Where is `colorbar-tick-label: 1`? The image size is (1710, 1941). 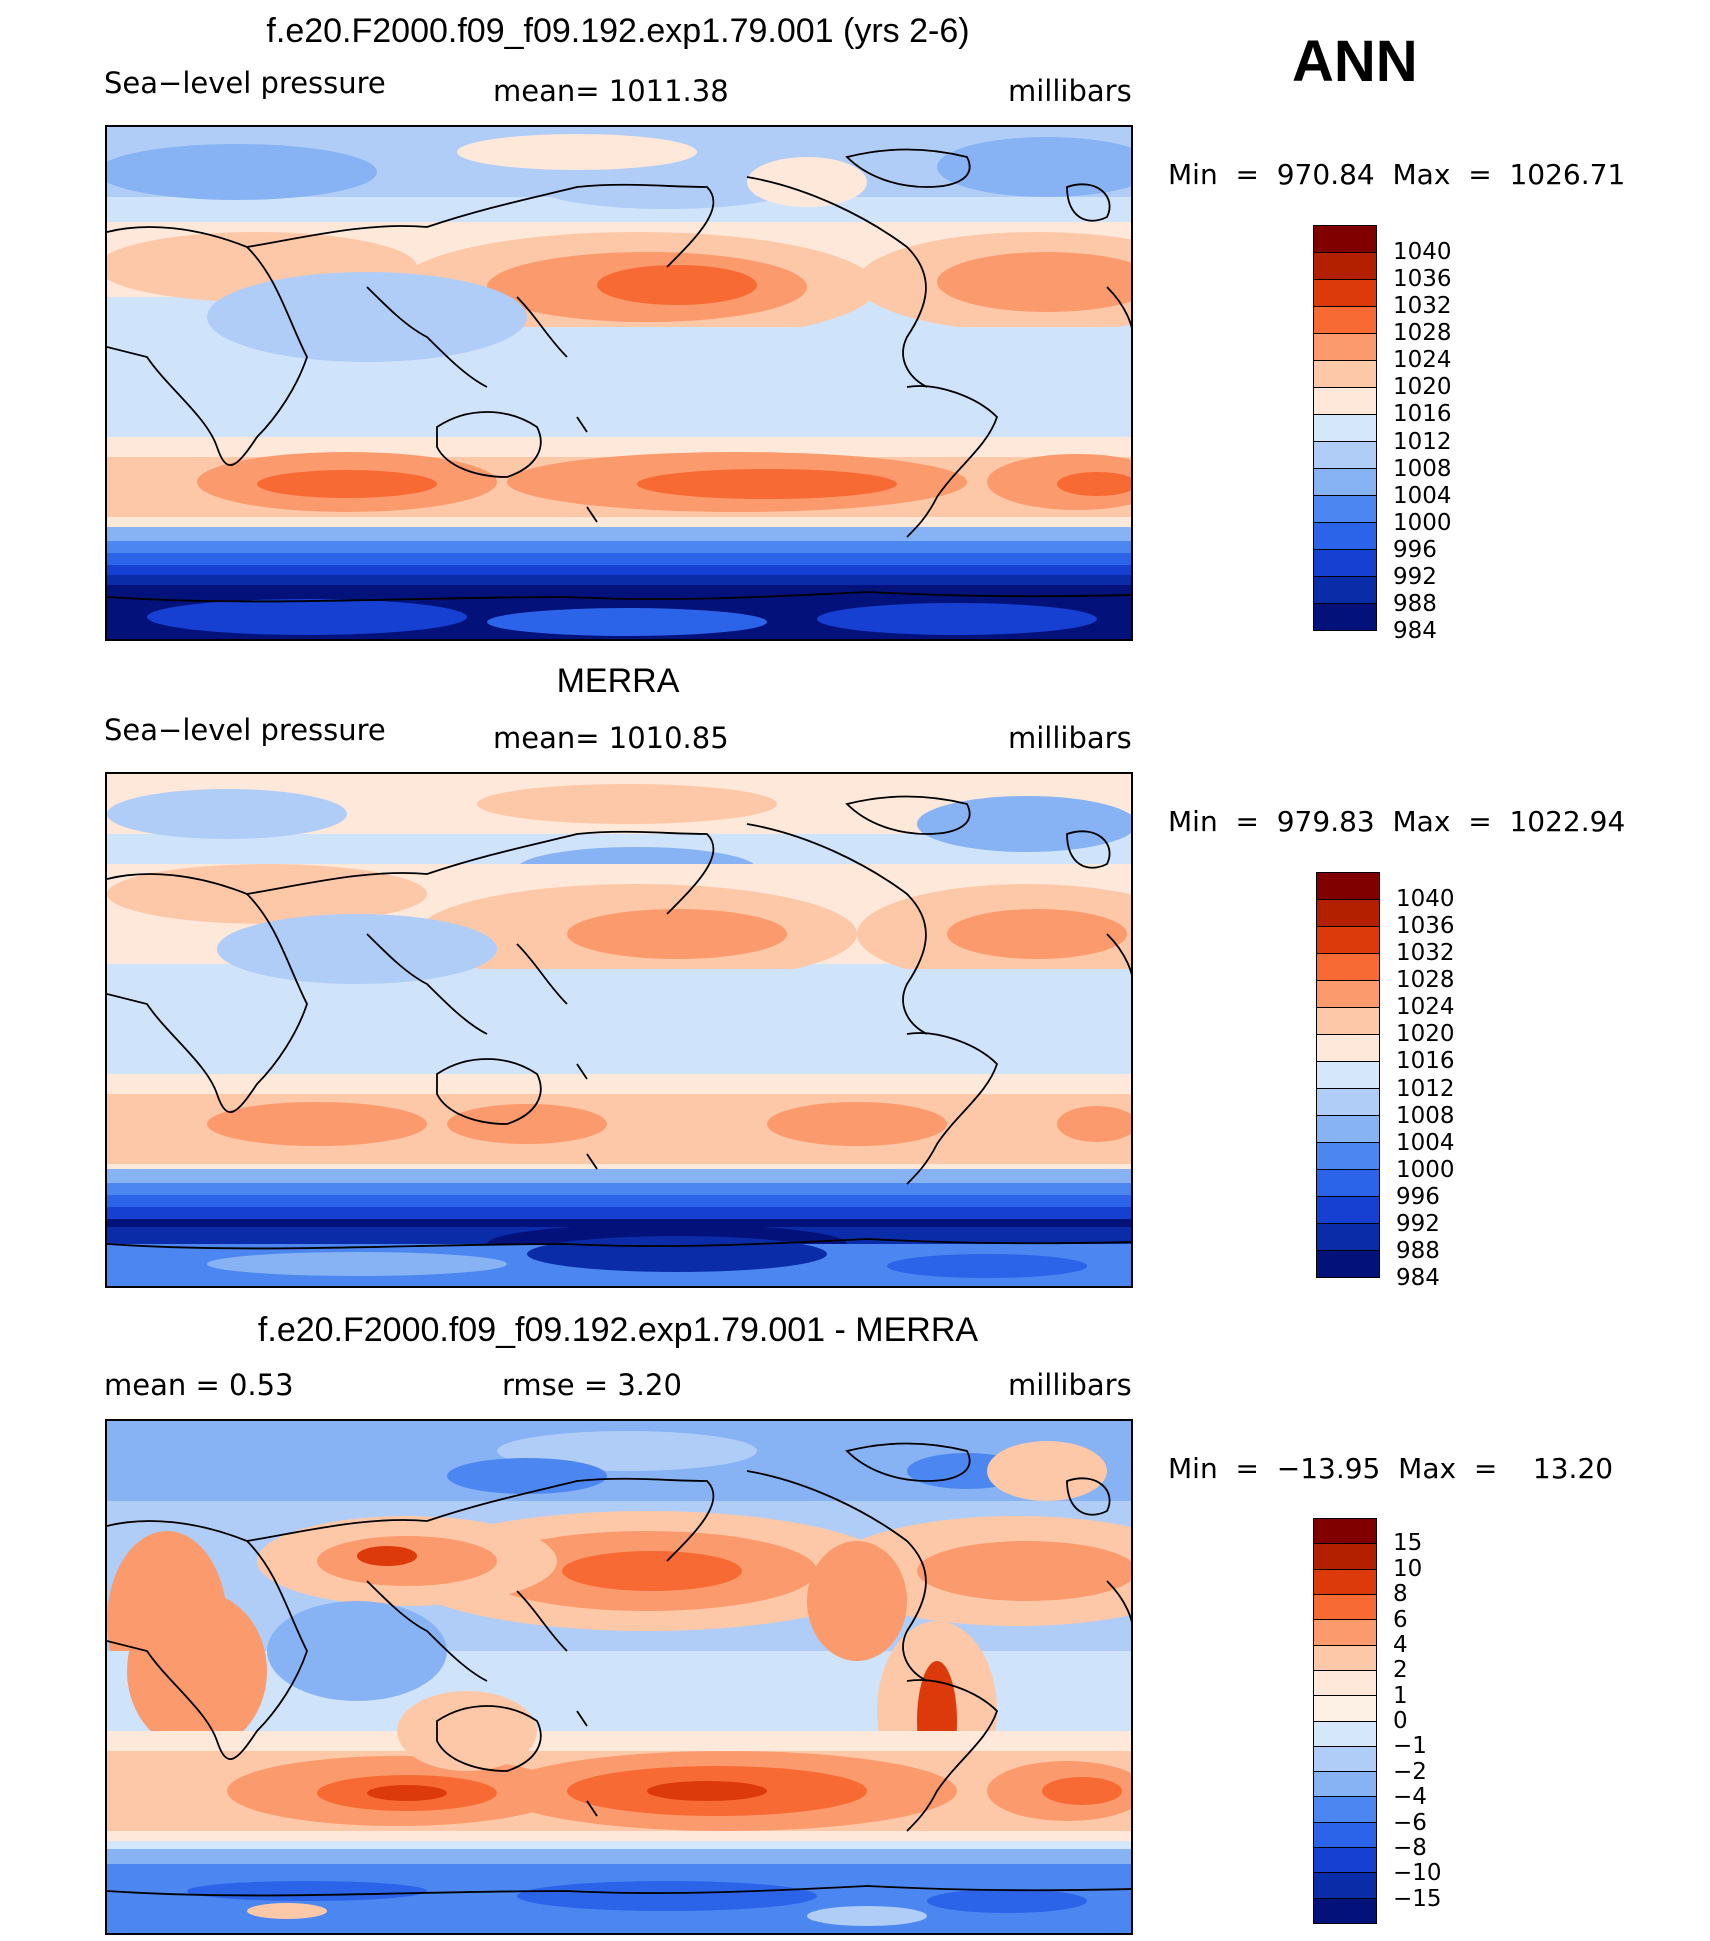
colorbar-tick-label: 1 is located at coordinates (1400, 1695).